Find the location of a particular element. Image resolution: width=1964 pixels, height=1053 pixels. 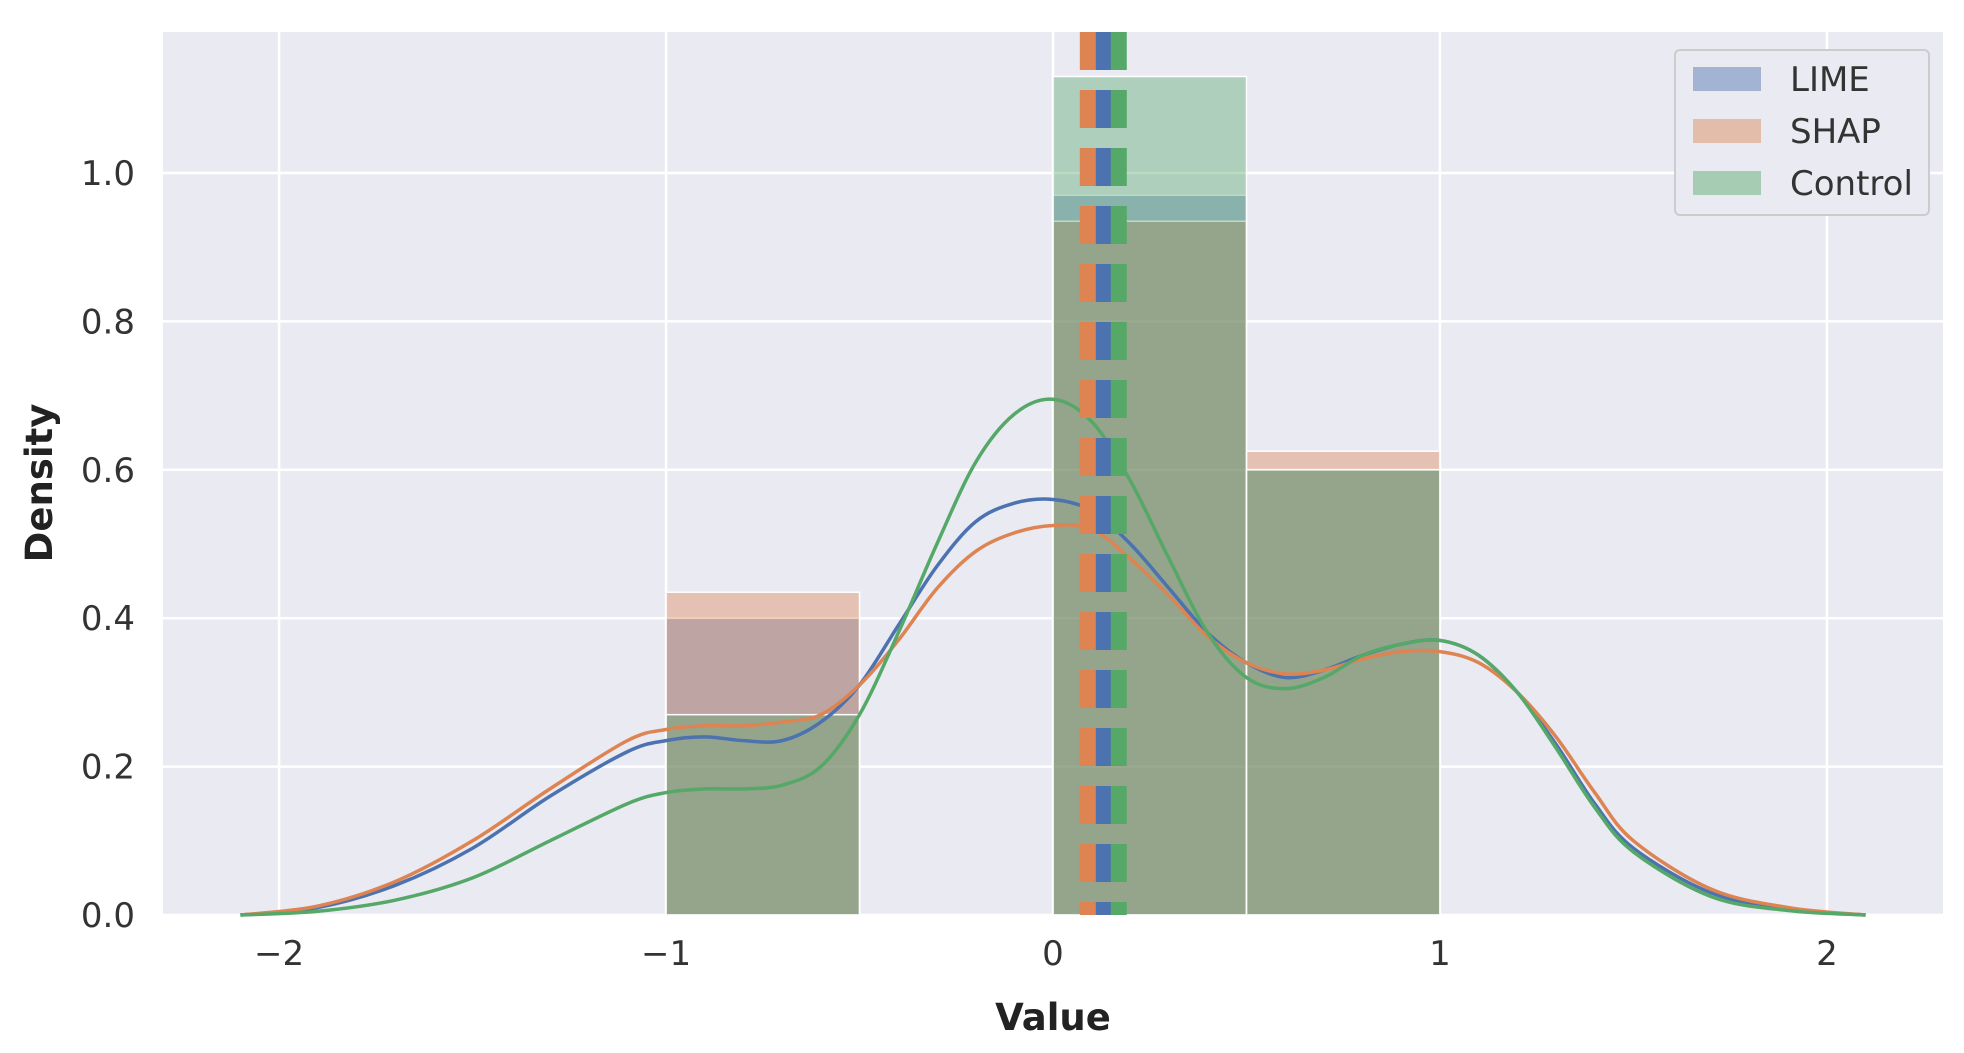

legend: LIME SHAP Control is located at coordinates (1802, 132).